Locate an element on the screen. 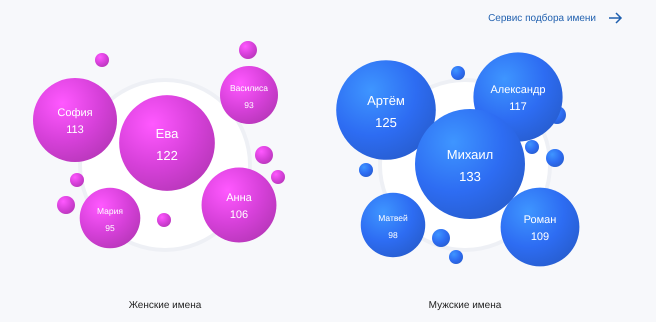  data-label: 125 is located at coordinates (386, 122).